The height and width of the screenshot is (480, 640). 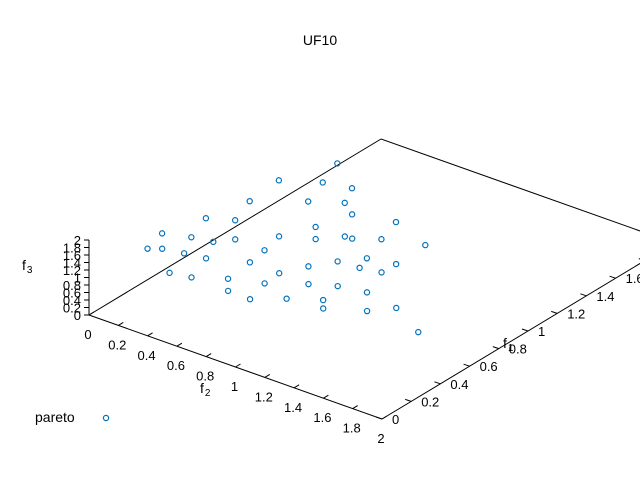 I want to click on x-axis-label: f1, so click(x=508, y=344).